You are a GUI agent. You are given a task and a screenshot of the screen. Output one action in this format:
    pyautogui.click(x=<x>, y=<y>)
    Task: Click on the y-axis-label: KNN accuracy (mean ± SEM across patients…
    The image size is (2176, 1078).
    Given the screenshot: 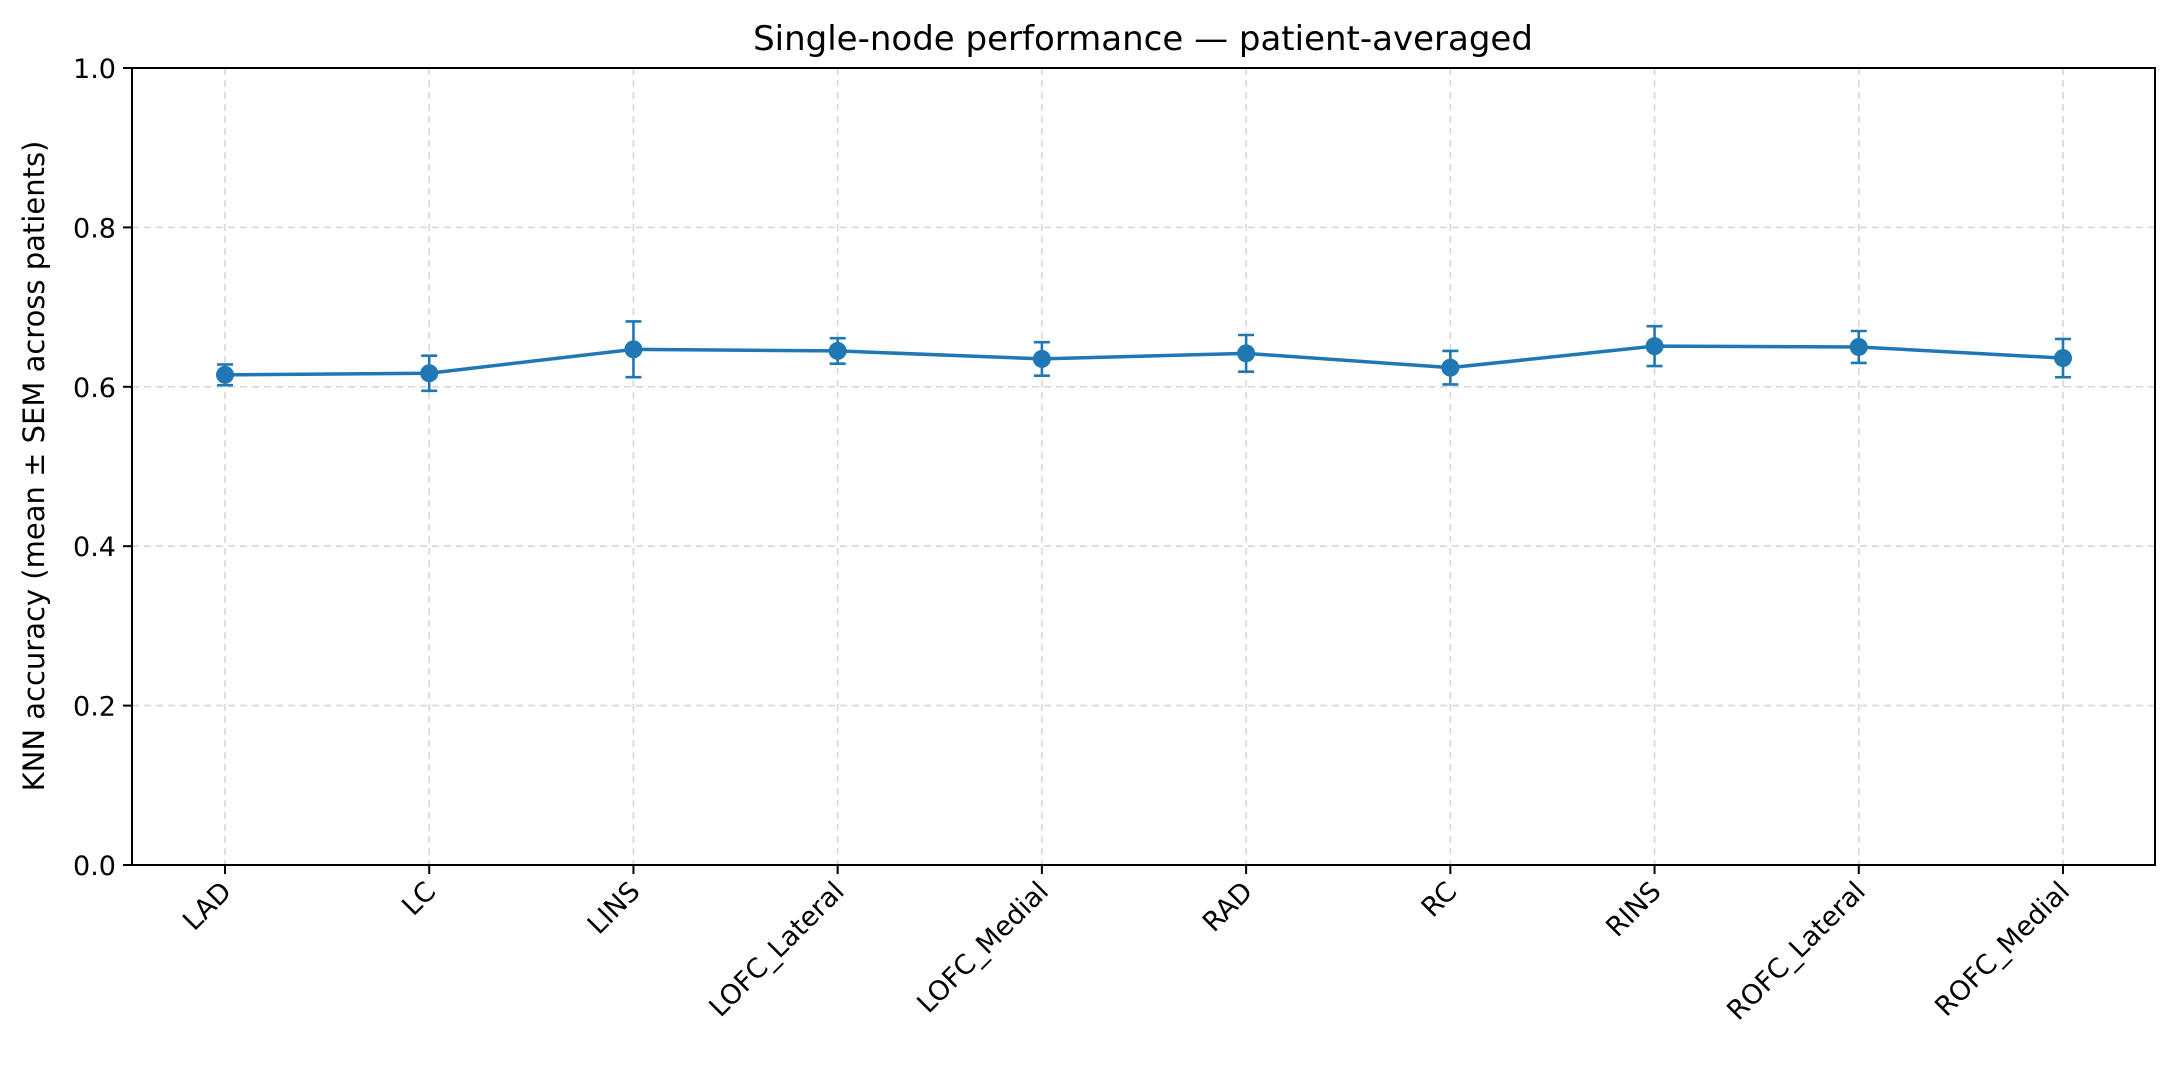 What is the action you would take?
    pyautogui.click(x=34, y=466)
    